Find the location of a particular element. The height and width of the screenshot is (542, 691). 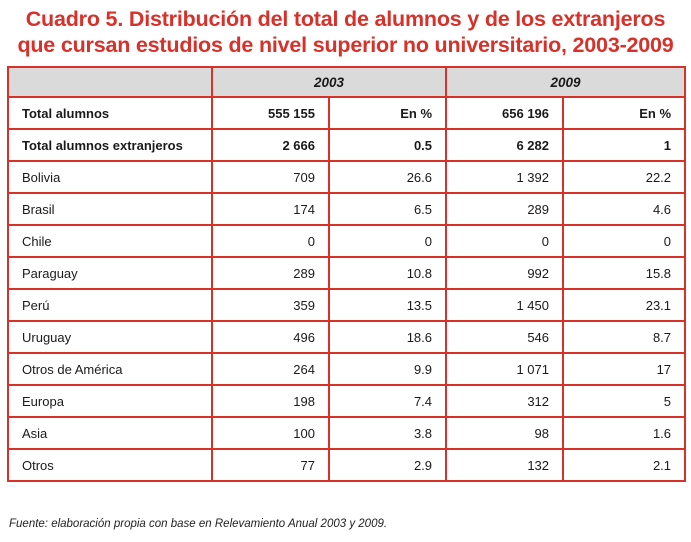

year-header-row: 2003 2009 is located at coordinates (347, 82).